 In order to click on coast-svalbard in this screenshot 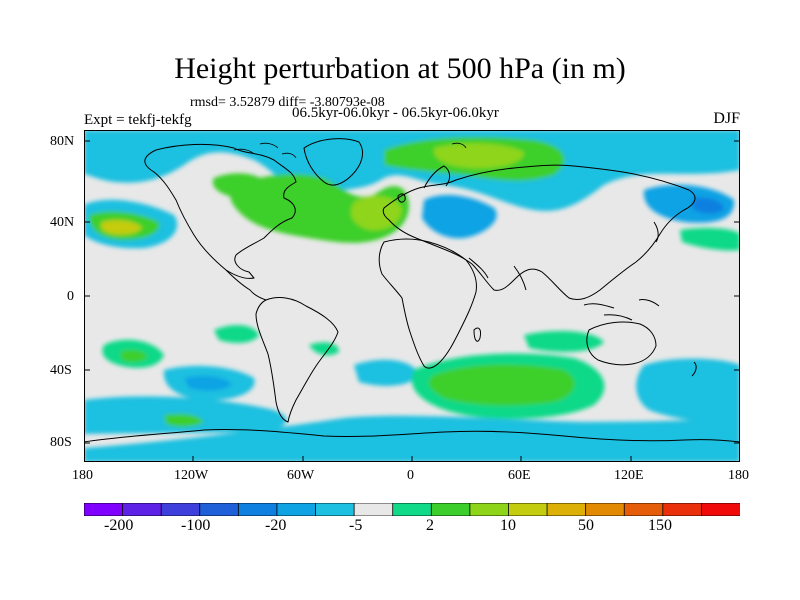, I will do `click(459, 145)`.